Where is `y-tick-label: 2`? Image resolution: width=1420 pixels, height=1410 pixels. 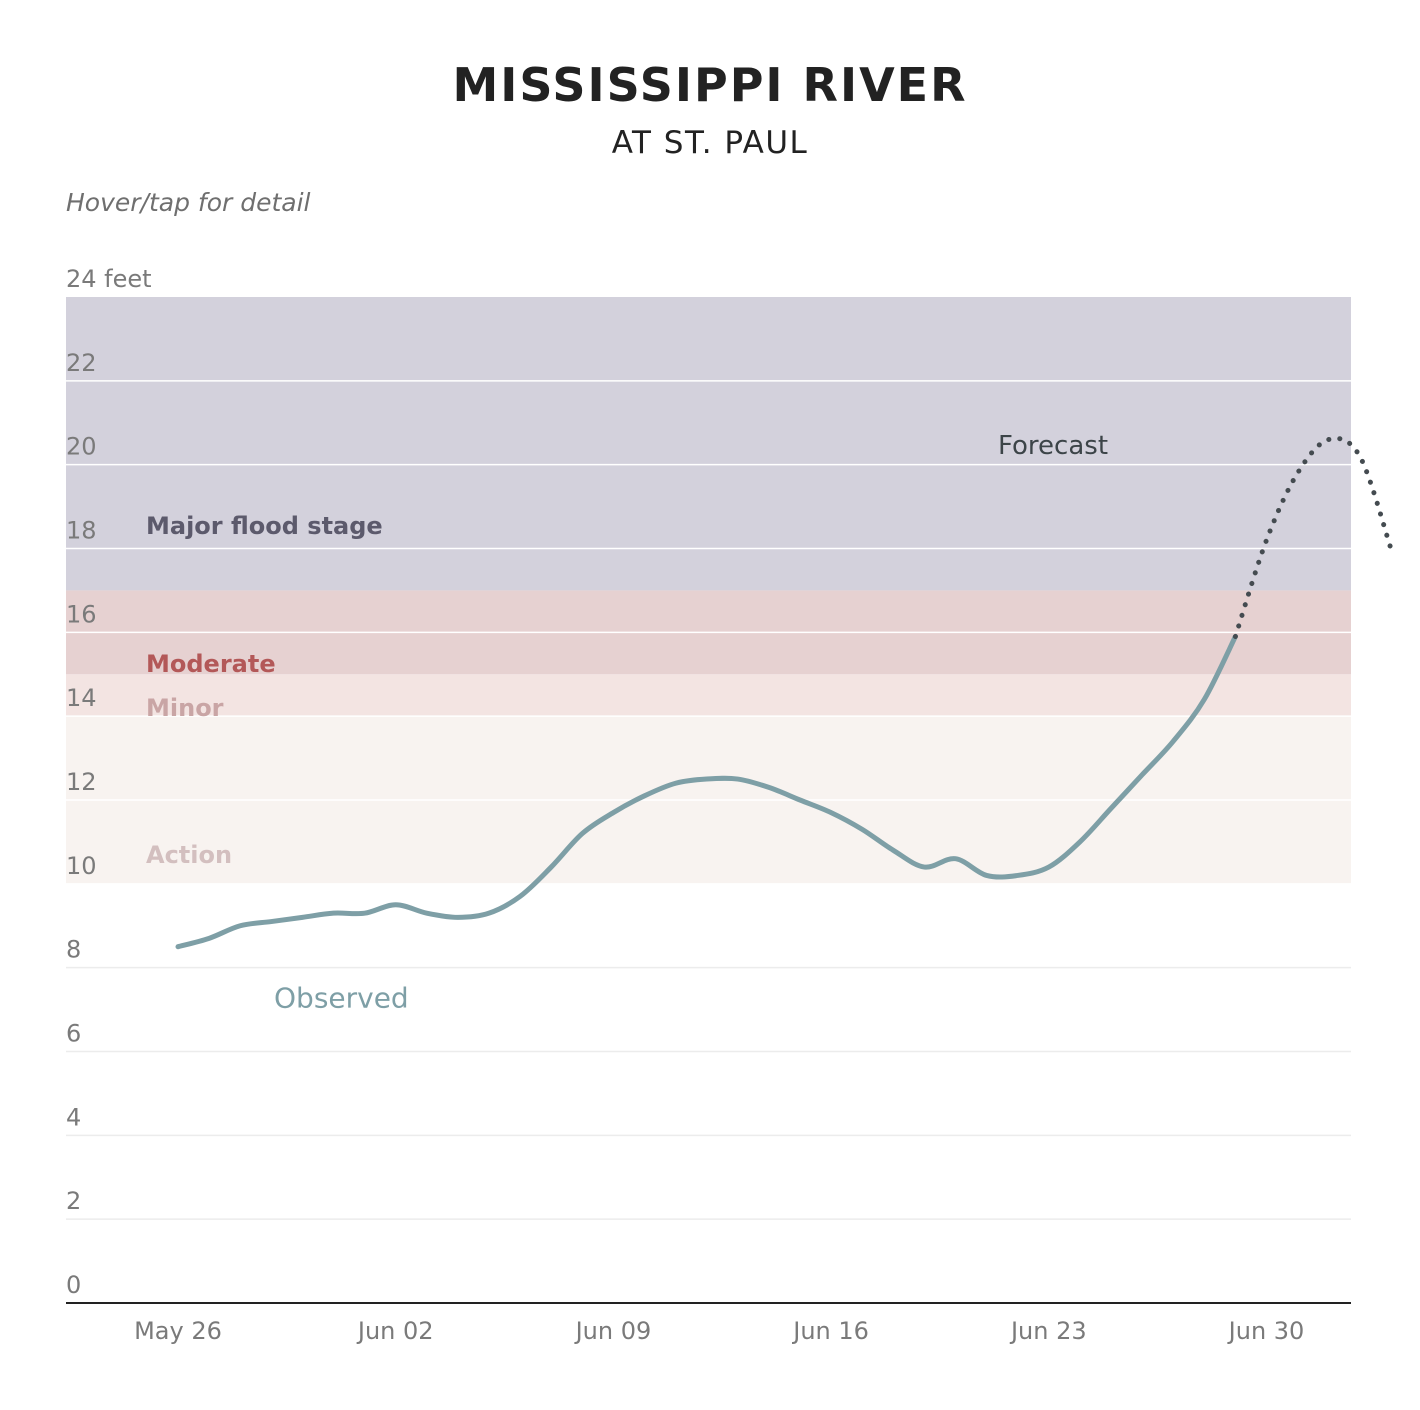 y-tick-label: 2 is located at coordinates (73, 1201).